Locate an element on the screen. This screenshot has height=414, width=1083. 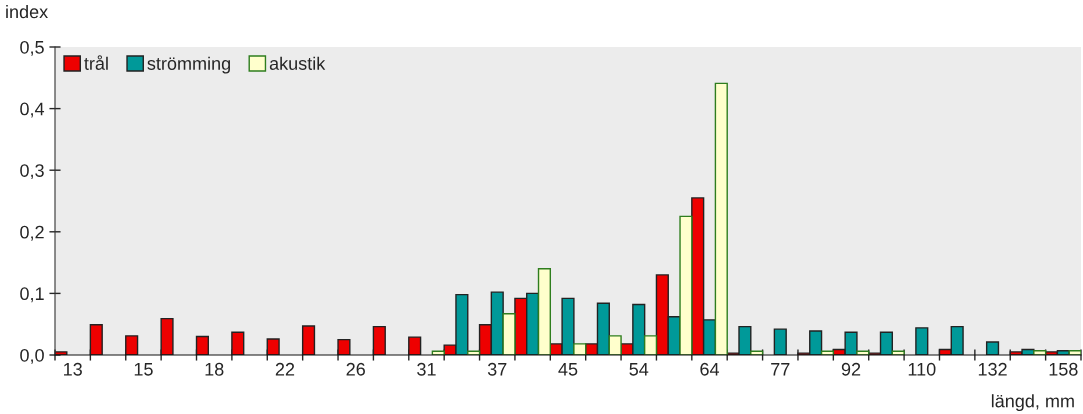
x-tick-label: 18 is located at coordinates (214, 369).